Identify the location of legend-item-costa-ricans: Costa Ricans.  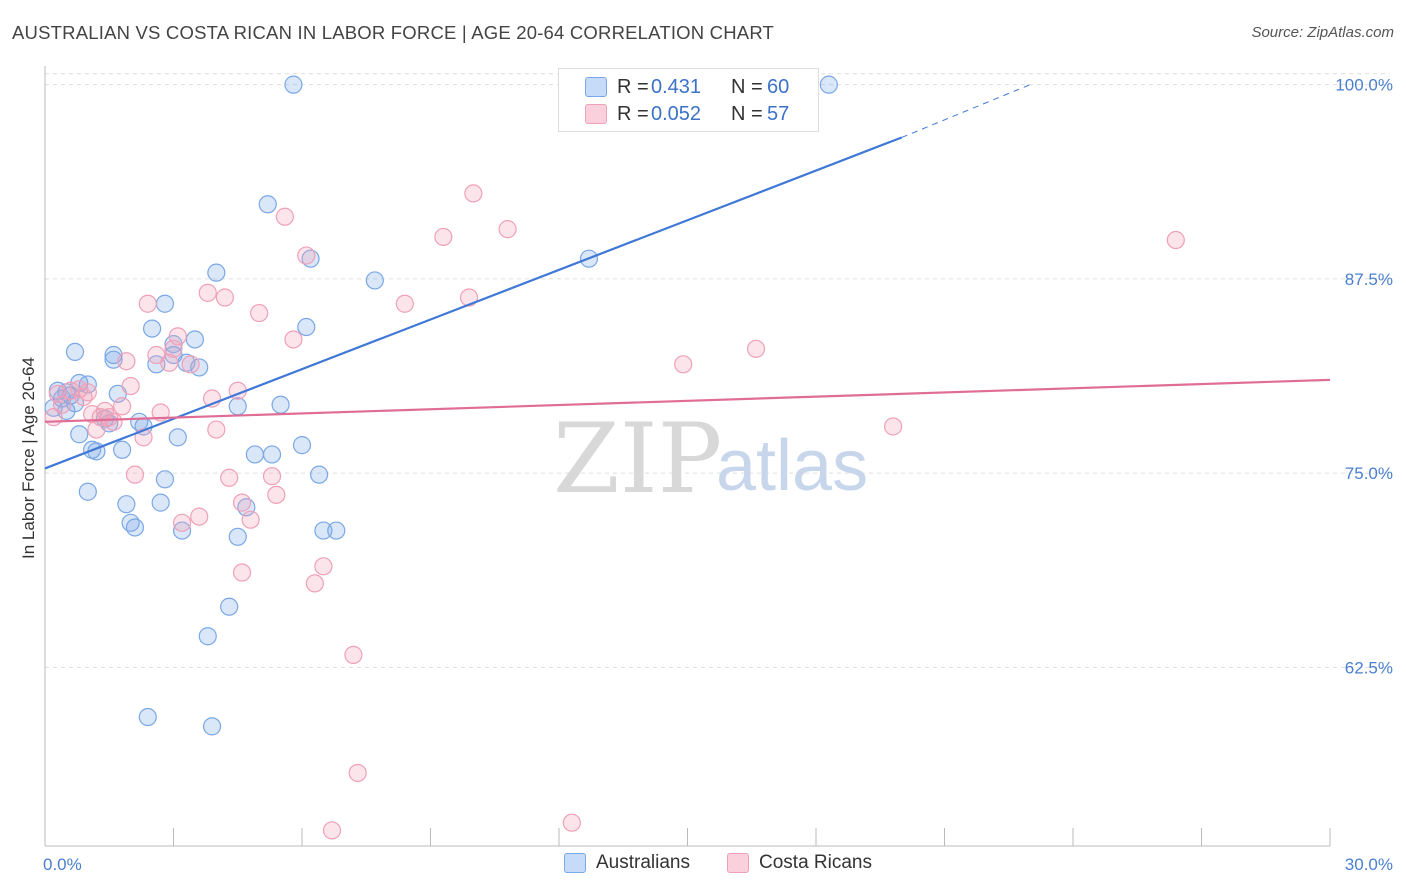
(799, 863).